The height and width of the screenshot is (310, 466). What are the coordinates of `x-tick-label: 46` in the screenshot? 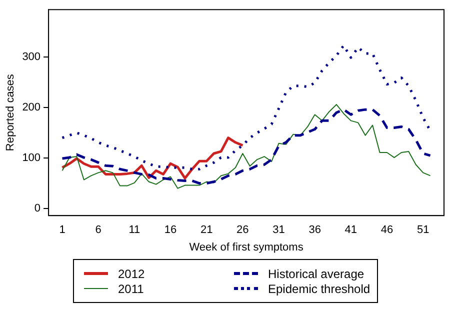 It's located at (387, 230).